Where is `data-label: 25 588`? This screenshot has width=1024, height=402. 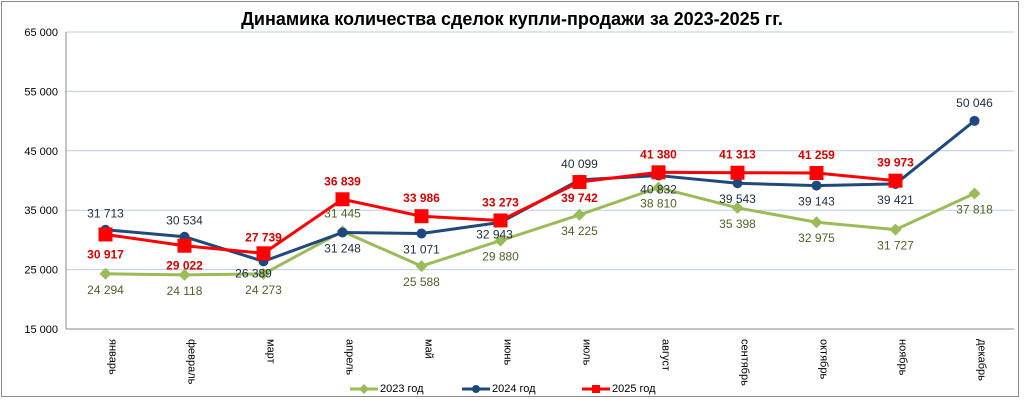
data-label: 25 588 is located at coordinates (421, 282).